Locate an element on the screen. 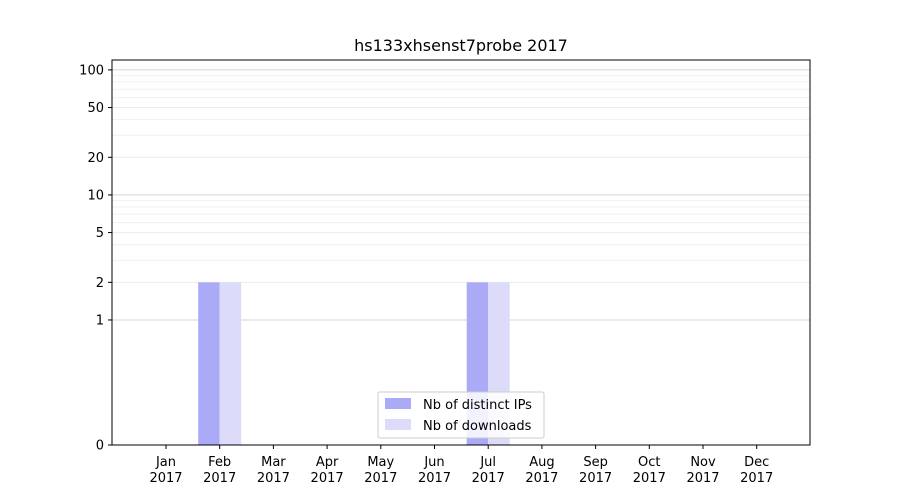  y-tick-label: 20 is located at coordinates (95, 158).